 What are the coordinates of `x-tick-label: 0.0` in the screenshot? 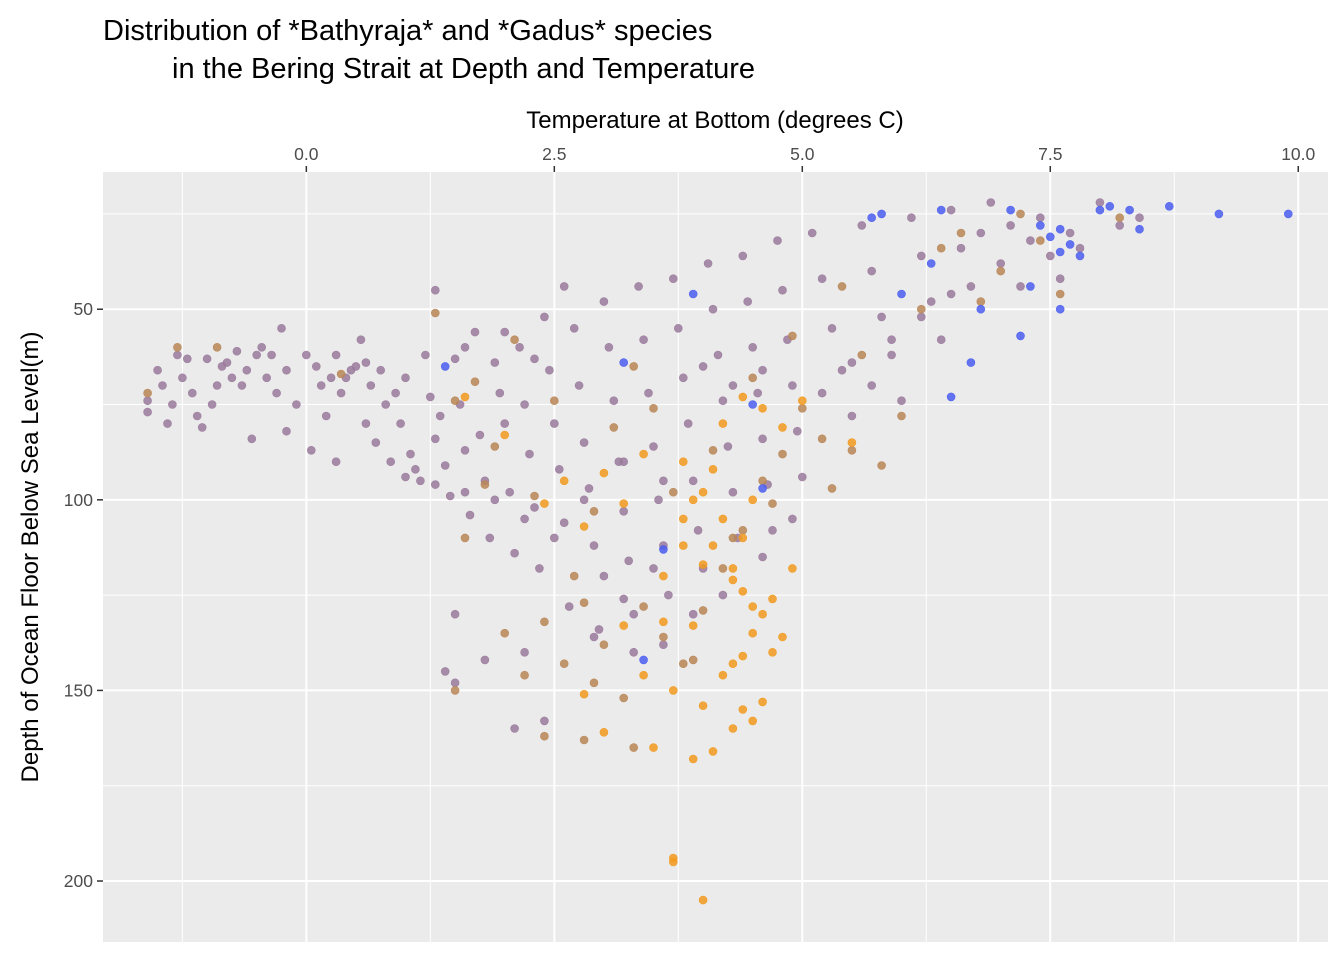 It's located at (306, 154).